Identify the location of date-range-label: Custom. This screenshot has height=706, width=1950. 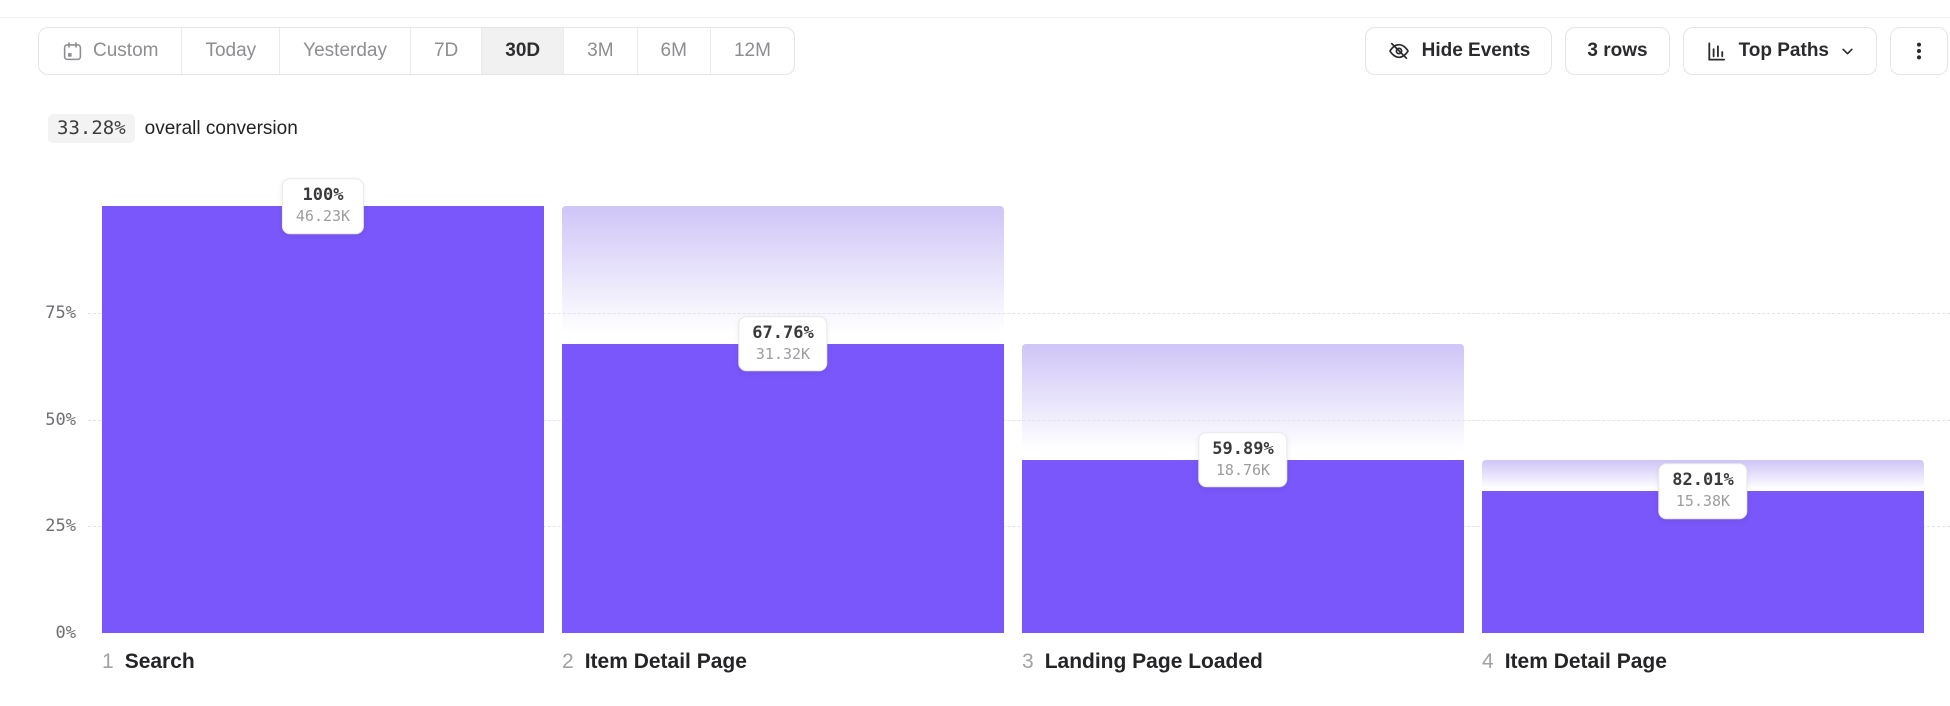
(126, 50).